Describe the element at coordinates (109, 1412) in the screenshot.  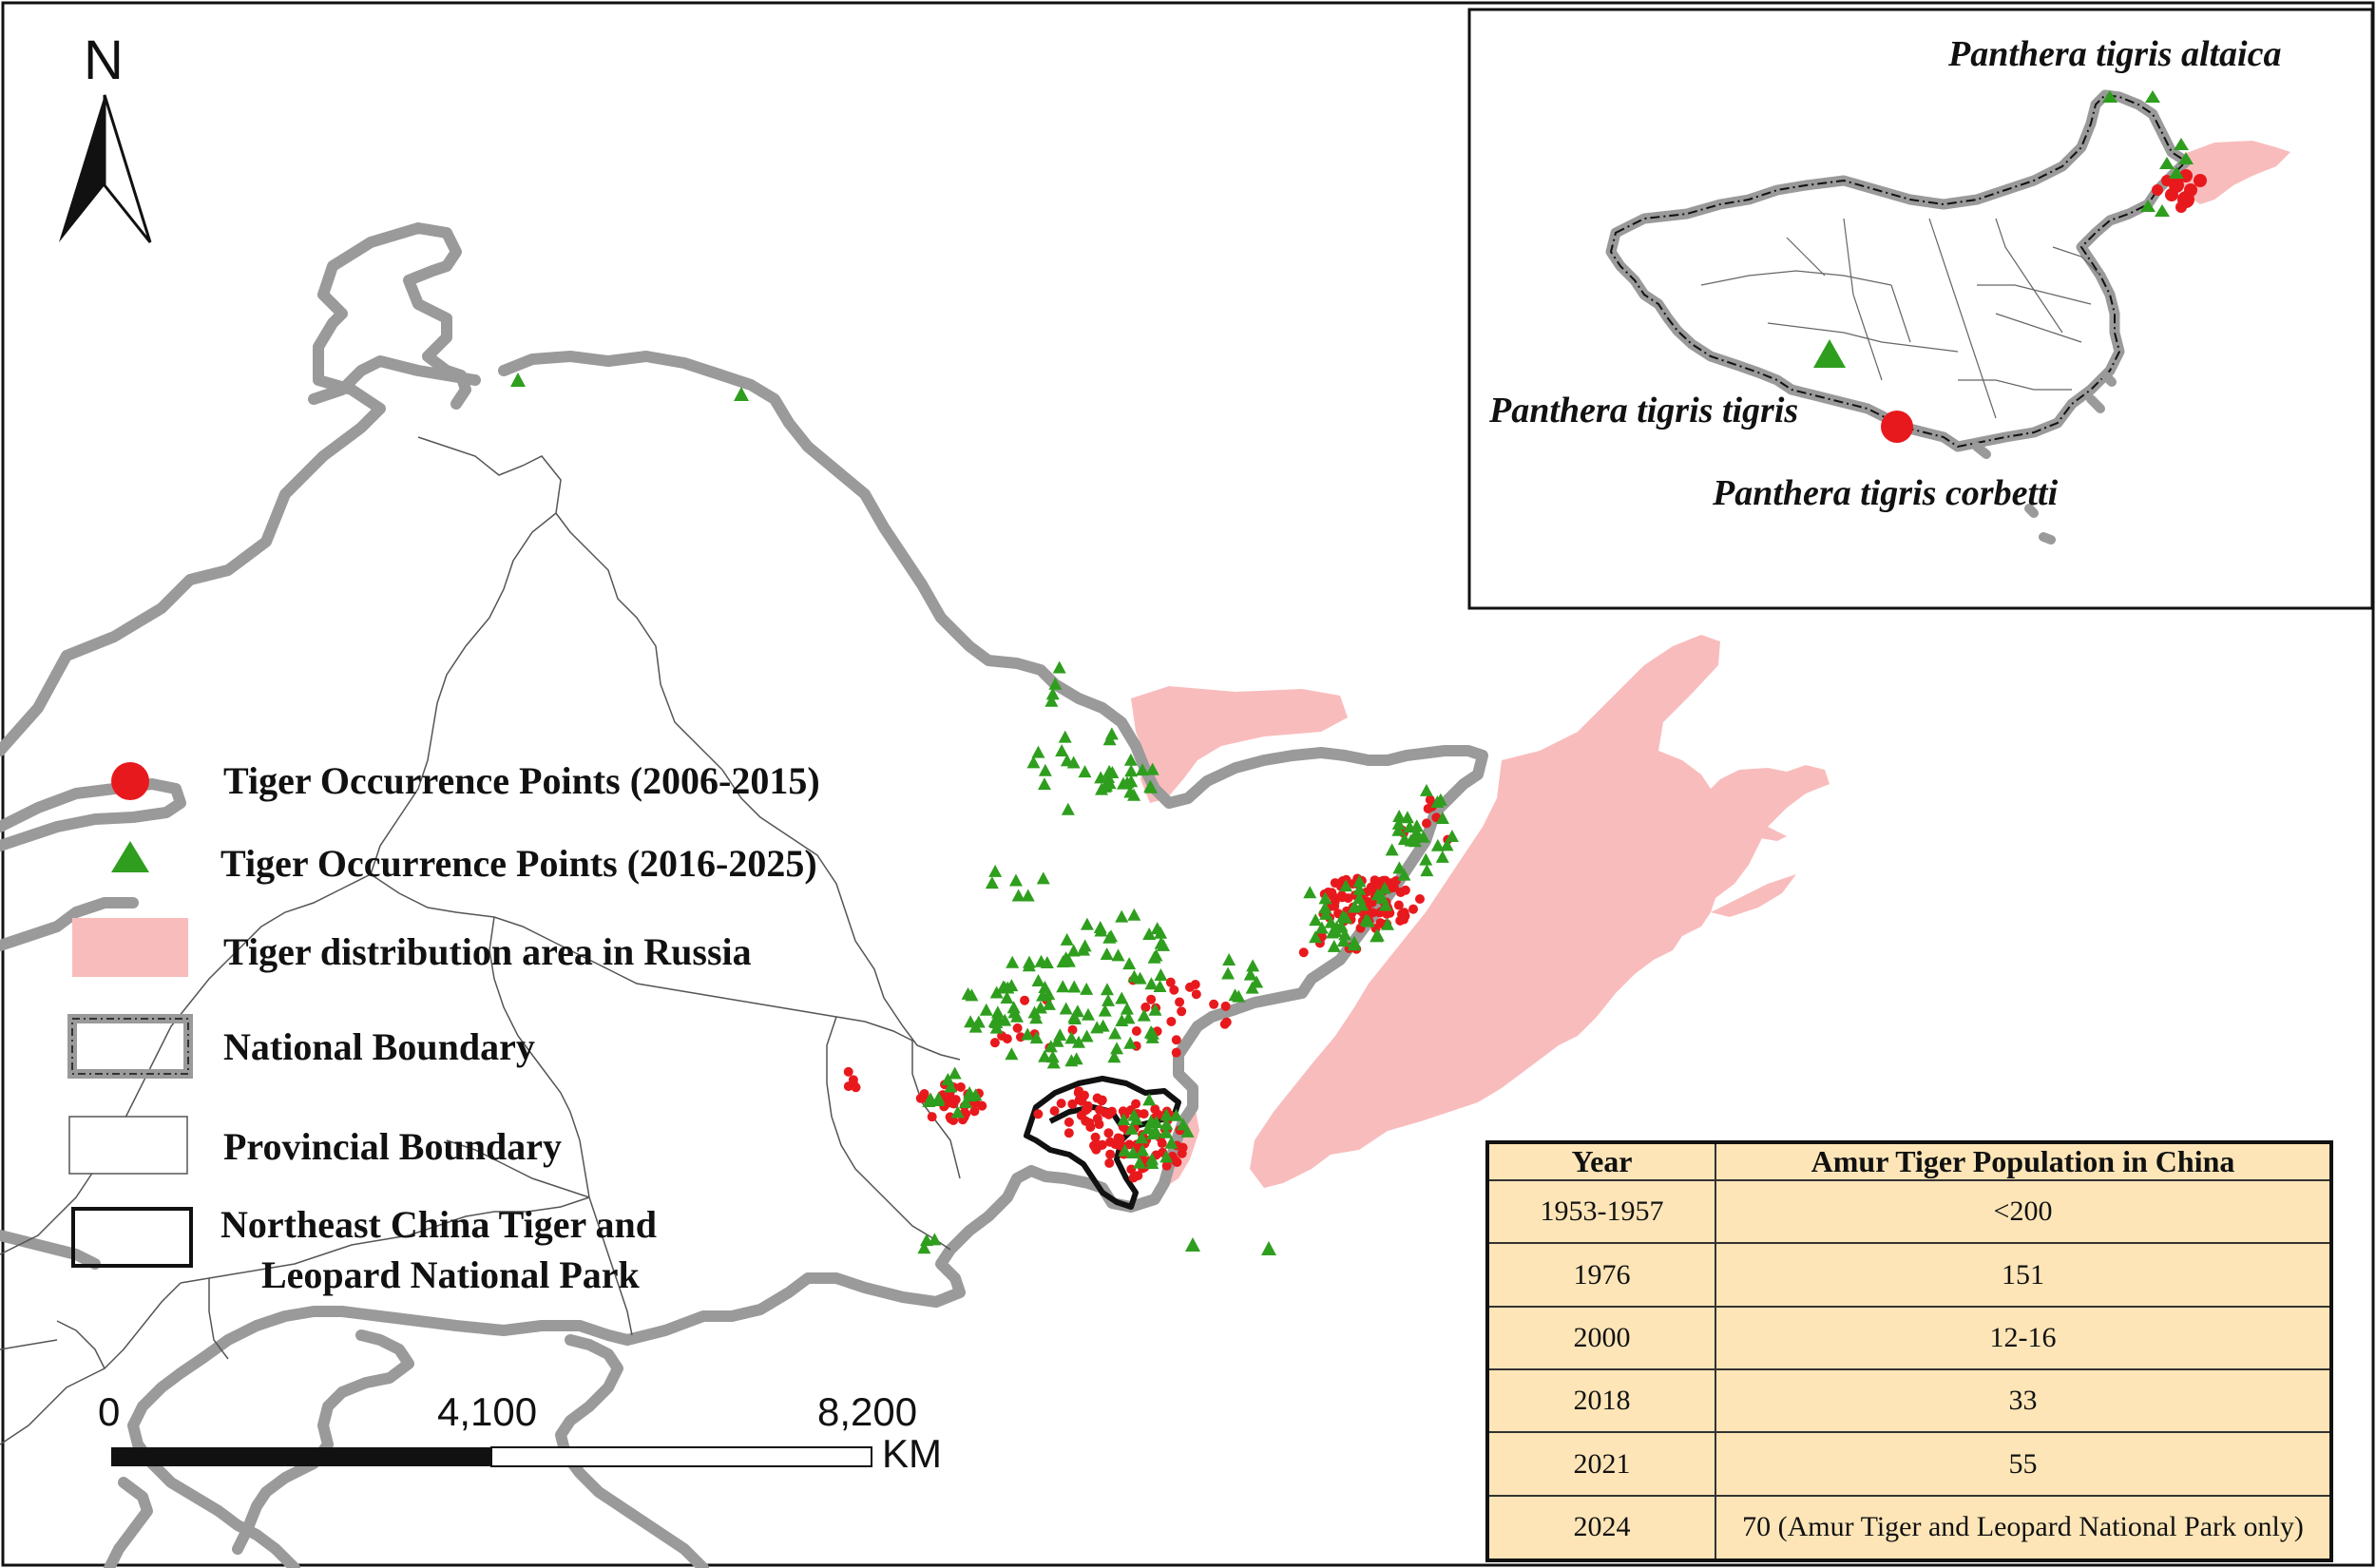
I see `scale-tick-0: 0` at that location.